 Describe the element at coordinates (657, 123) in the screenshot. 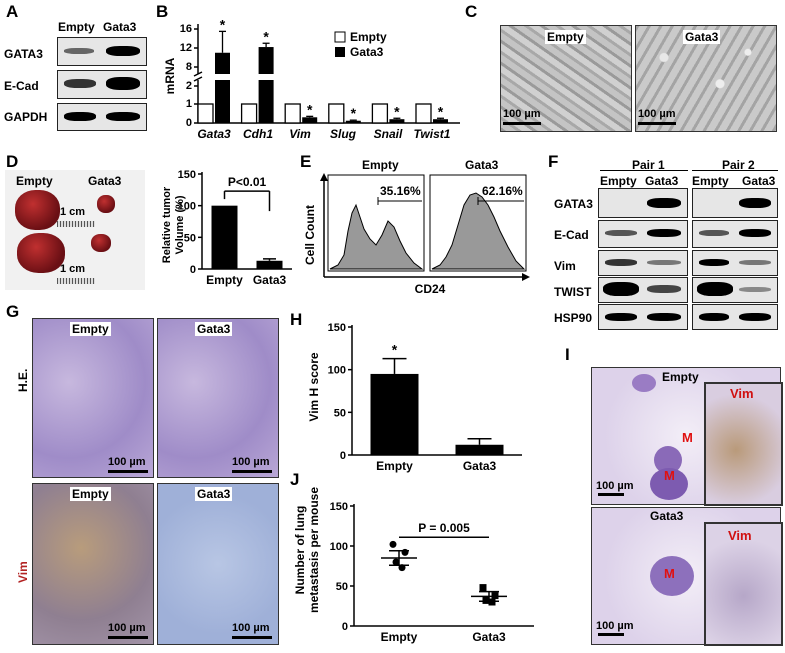

I see `c-scalebar-gata3` at that location.